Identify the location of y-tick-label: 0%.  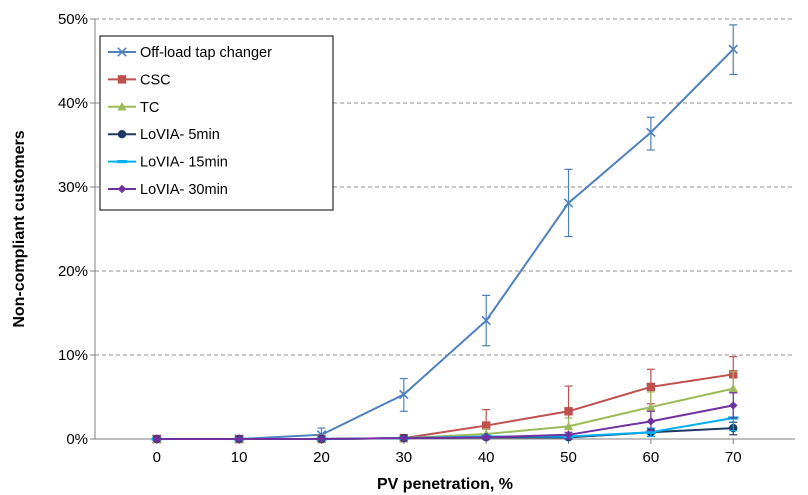
(77, 439).